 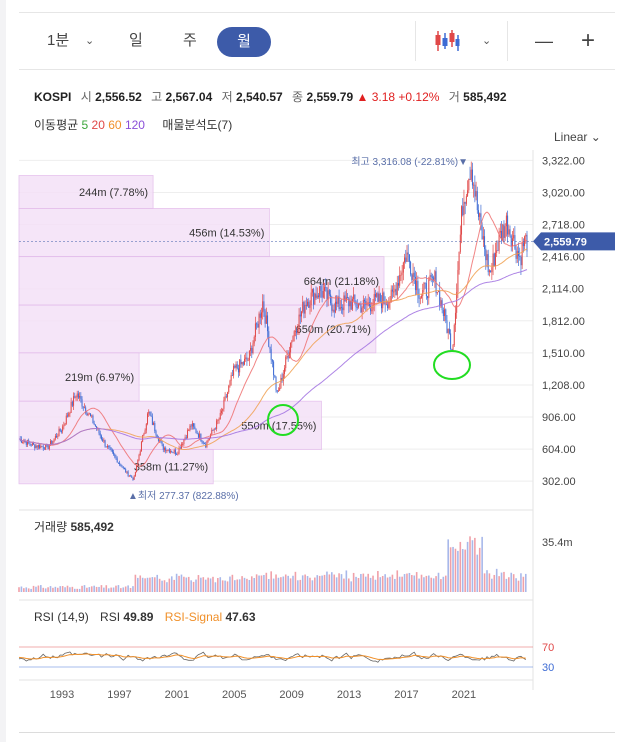 I want to click on timeframe-month: 월, so click(x=244, y=42).